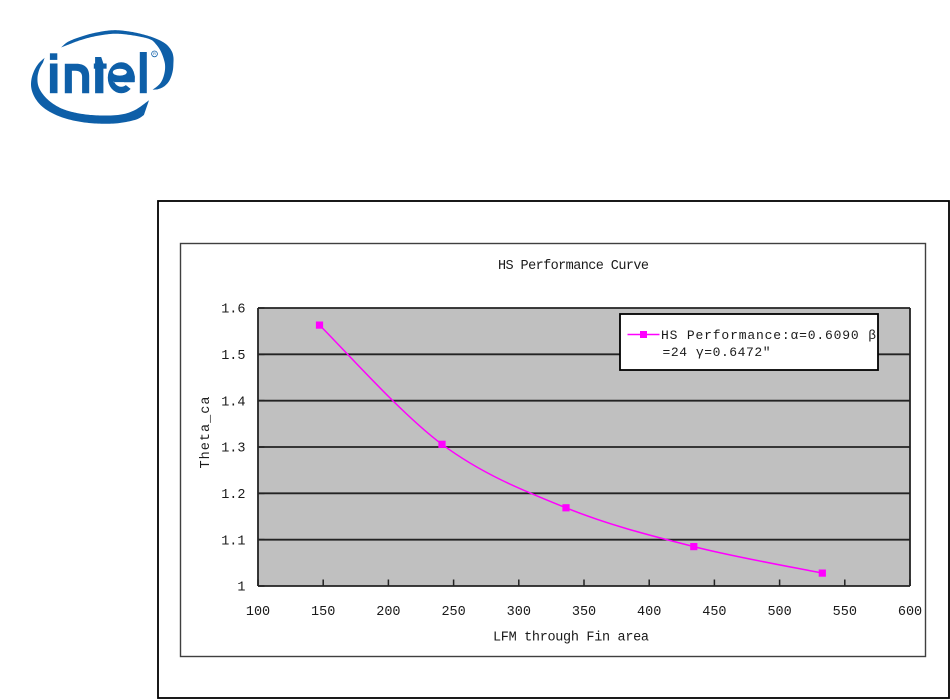 The width and height of the screenshot is (950, 700). I want to click on svg-text: 300, so click(519, 612).